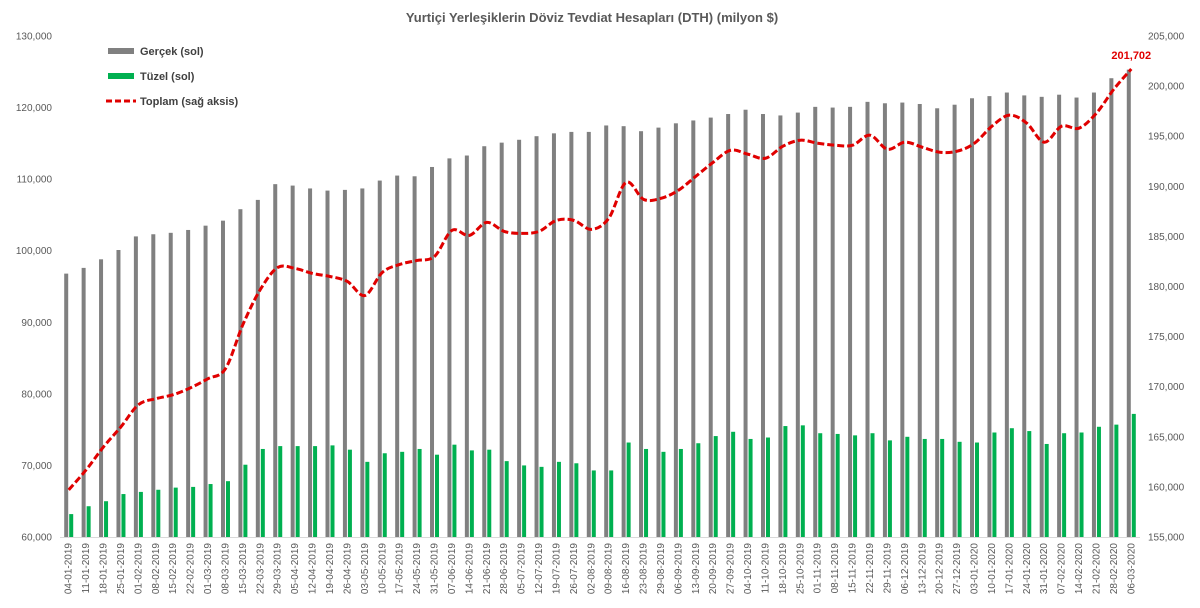 The width and height of the screenshot is (1200, 608). I want to click on legend-swatch-tuzel, so click(121, 76).